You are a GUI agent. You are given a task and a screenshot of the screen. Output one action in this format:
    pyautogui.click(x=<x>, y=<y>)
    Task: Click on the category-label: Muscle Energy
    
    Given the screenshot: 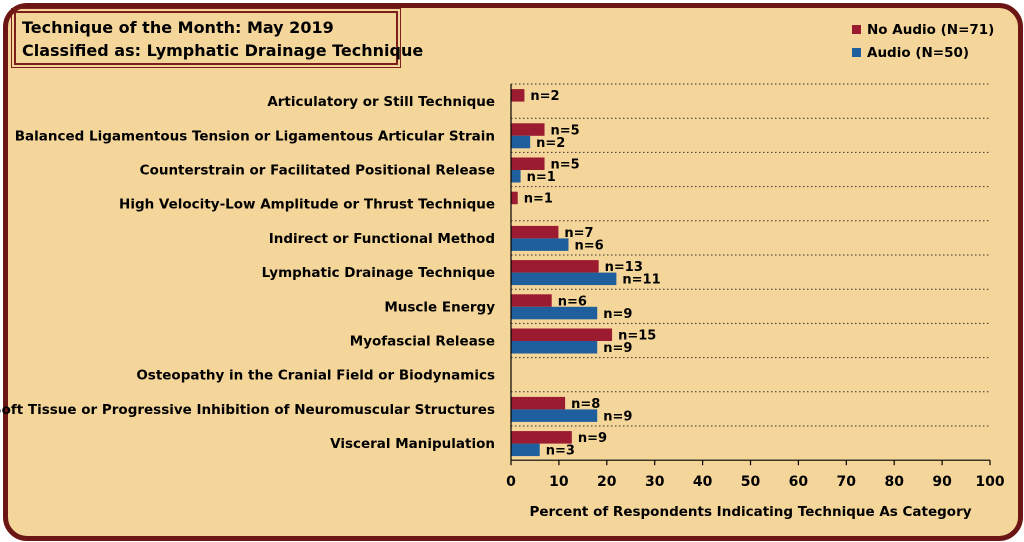 What is the action you would take?
    pyautogui.click(x=439, y=307)
    